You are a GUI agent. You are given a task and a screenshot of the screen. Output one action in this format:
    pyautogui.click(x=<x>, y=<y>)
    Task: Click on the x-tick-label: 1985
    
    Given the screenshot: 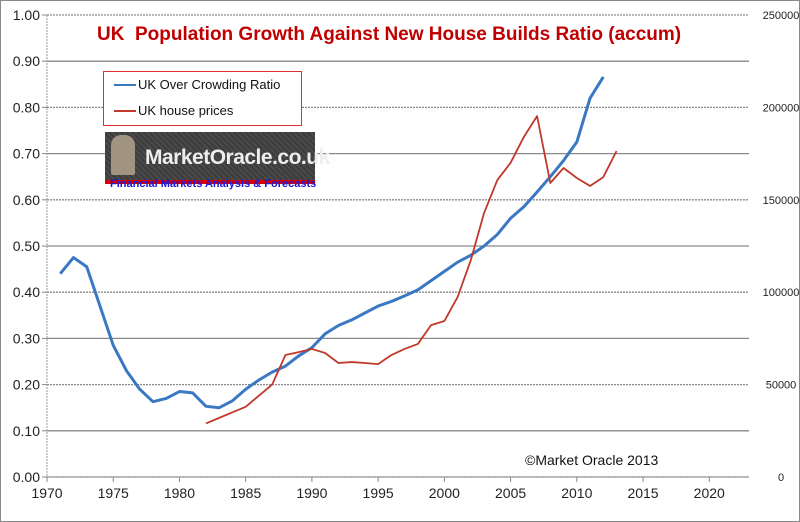 What is the action you would take?
    pyautogui.click(x=245, y=493)
    